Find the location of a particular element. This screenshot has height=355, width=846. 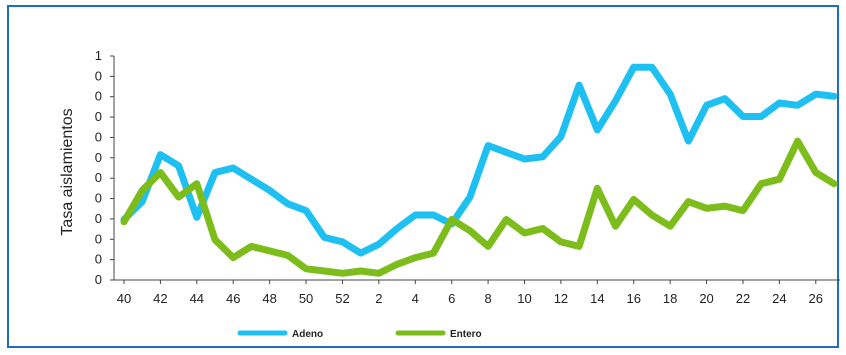

x-tick-label: 24 is located at coordinates (779, 298).